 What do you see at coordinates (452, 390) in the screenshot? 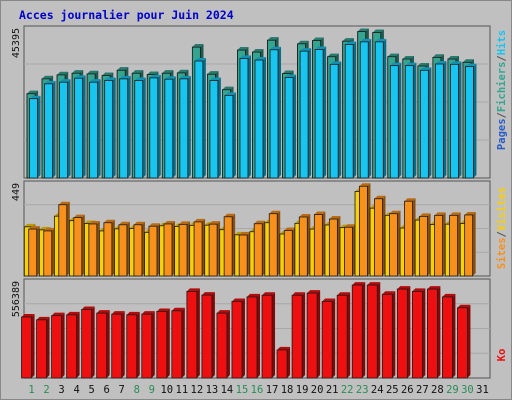
I see `x-tick-label: 29` at bounding box center [452, 390].